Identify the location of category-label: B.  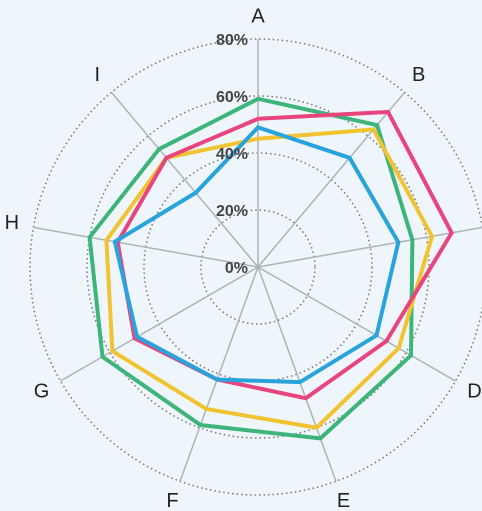
(418, 75).